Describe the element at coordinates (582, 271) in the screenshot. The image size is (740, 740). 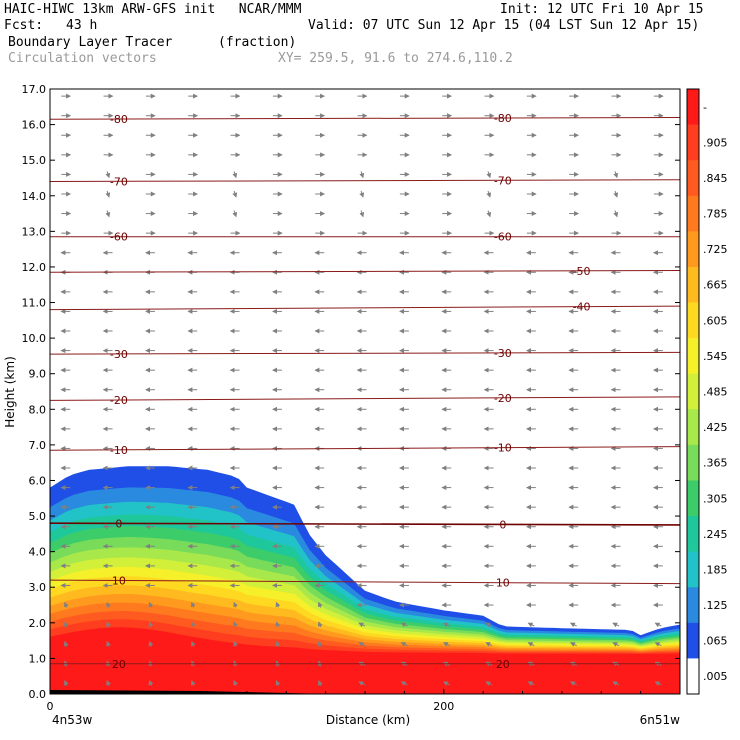
I see `isotherm-label: -50` at that location.